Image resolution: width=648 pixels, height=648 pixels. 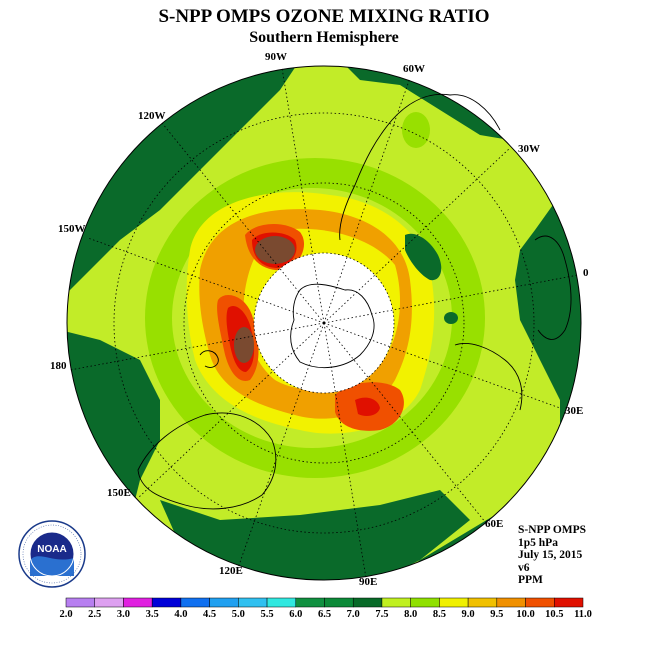 I want to click on lon-label-0: 0, so click(x=586, y=273).